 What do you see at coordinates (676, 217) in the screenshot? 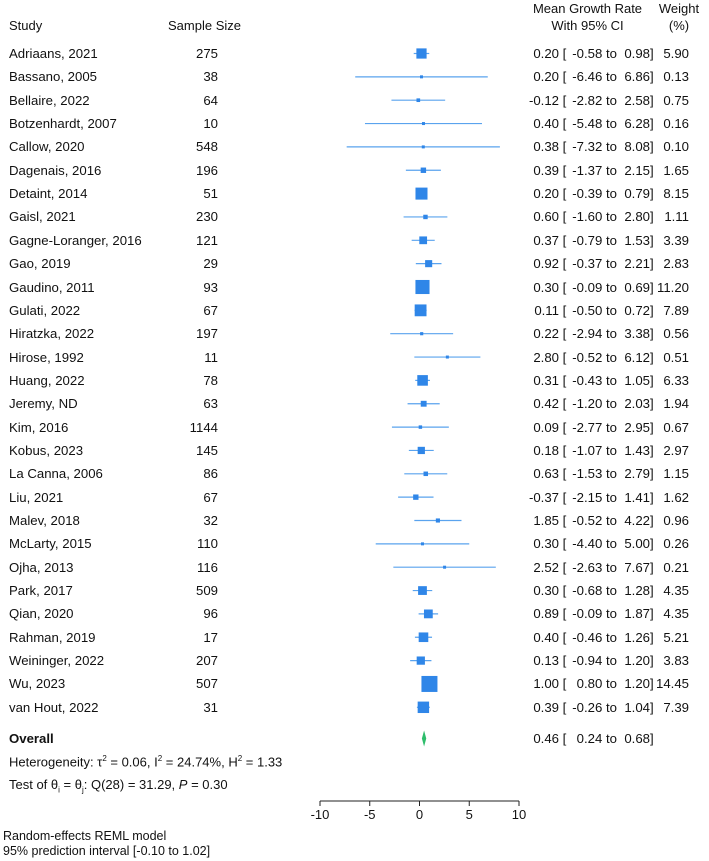
I see `weight: 1.11` at bounding box center [676, 217].